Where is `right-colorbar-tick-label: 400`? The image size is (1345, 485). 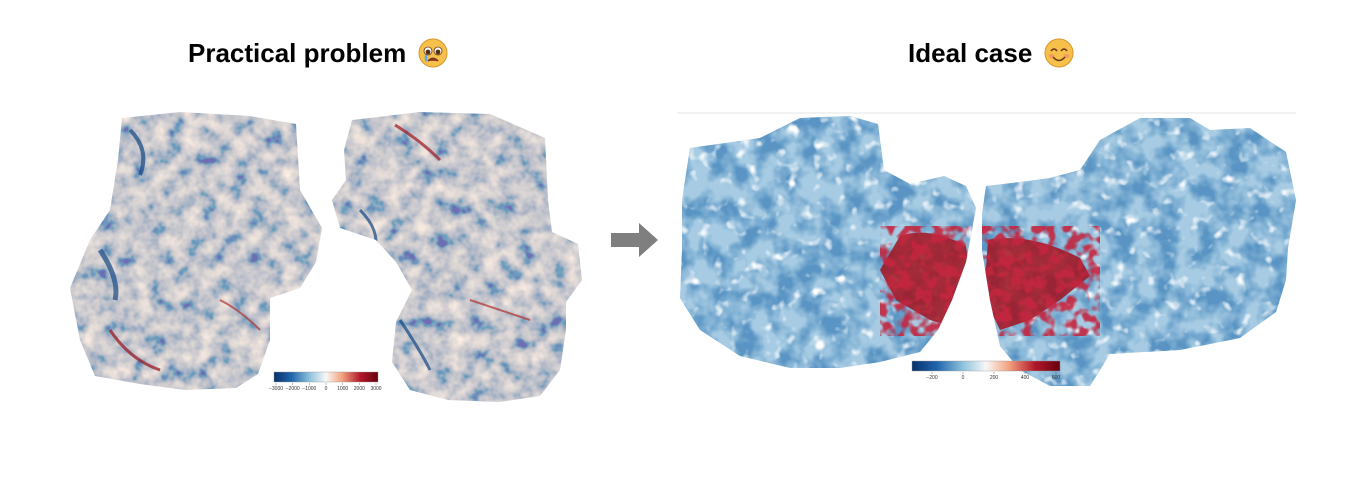
right-colorbar-tick-label: 400 is located at coordinates (1025, 378).